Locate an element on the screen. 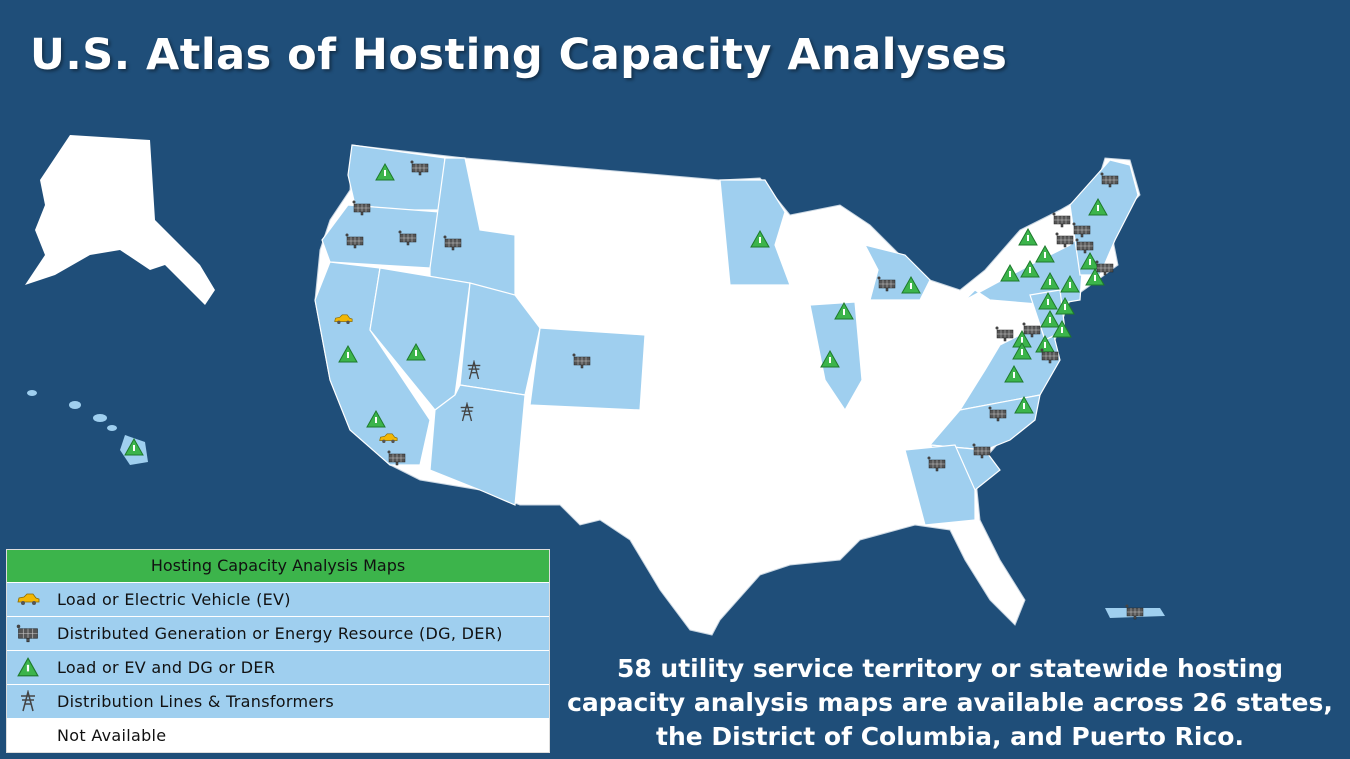 This screenshot has width=1350, height=759. map-alaska is located at coordinates (120, 220).